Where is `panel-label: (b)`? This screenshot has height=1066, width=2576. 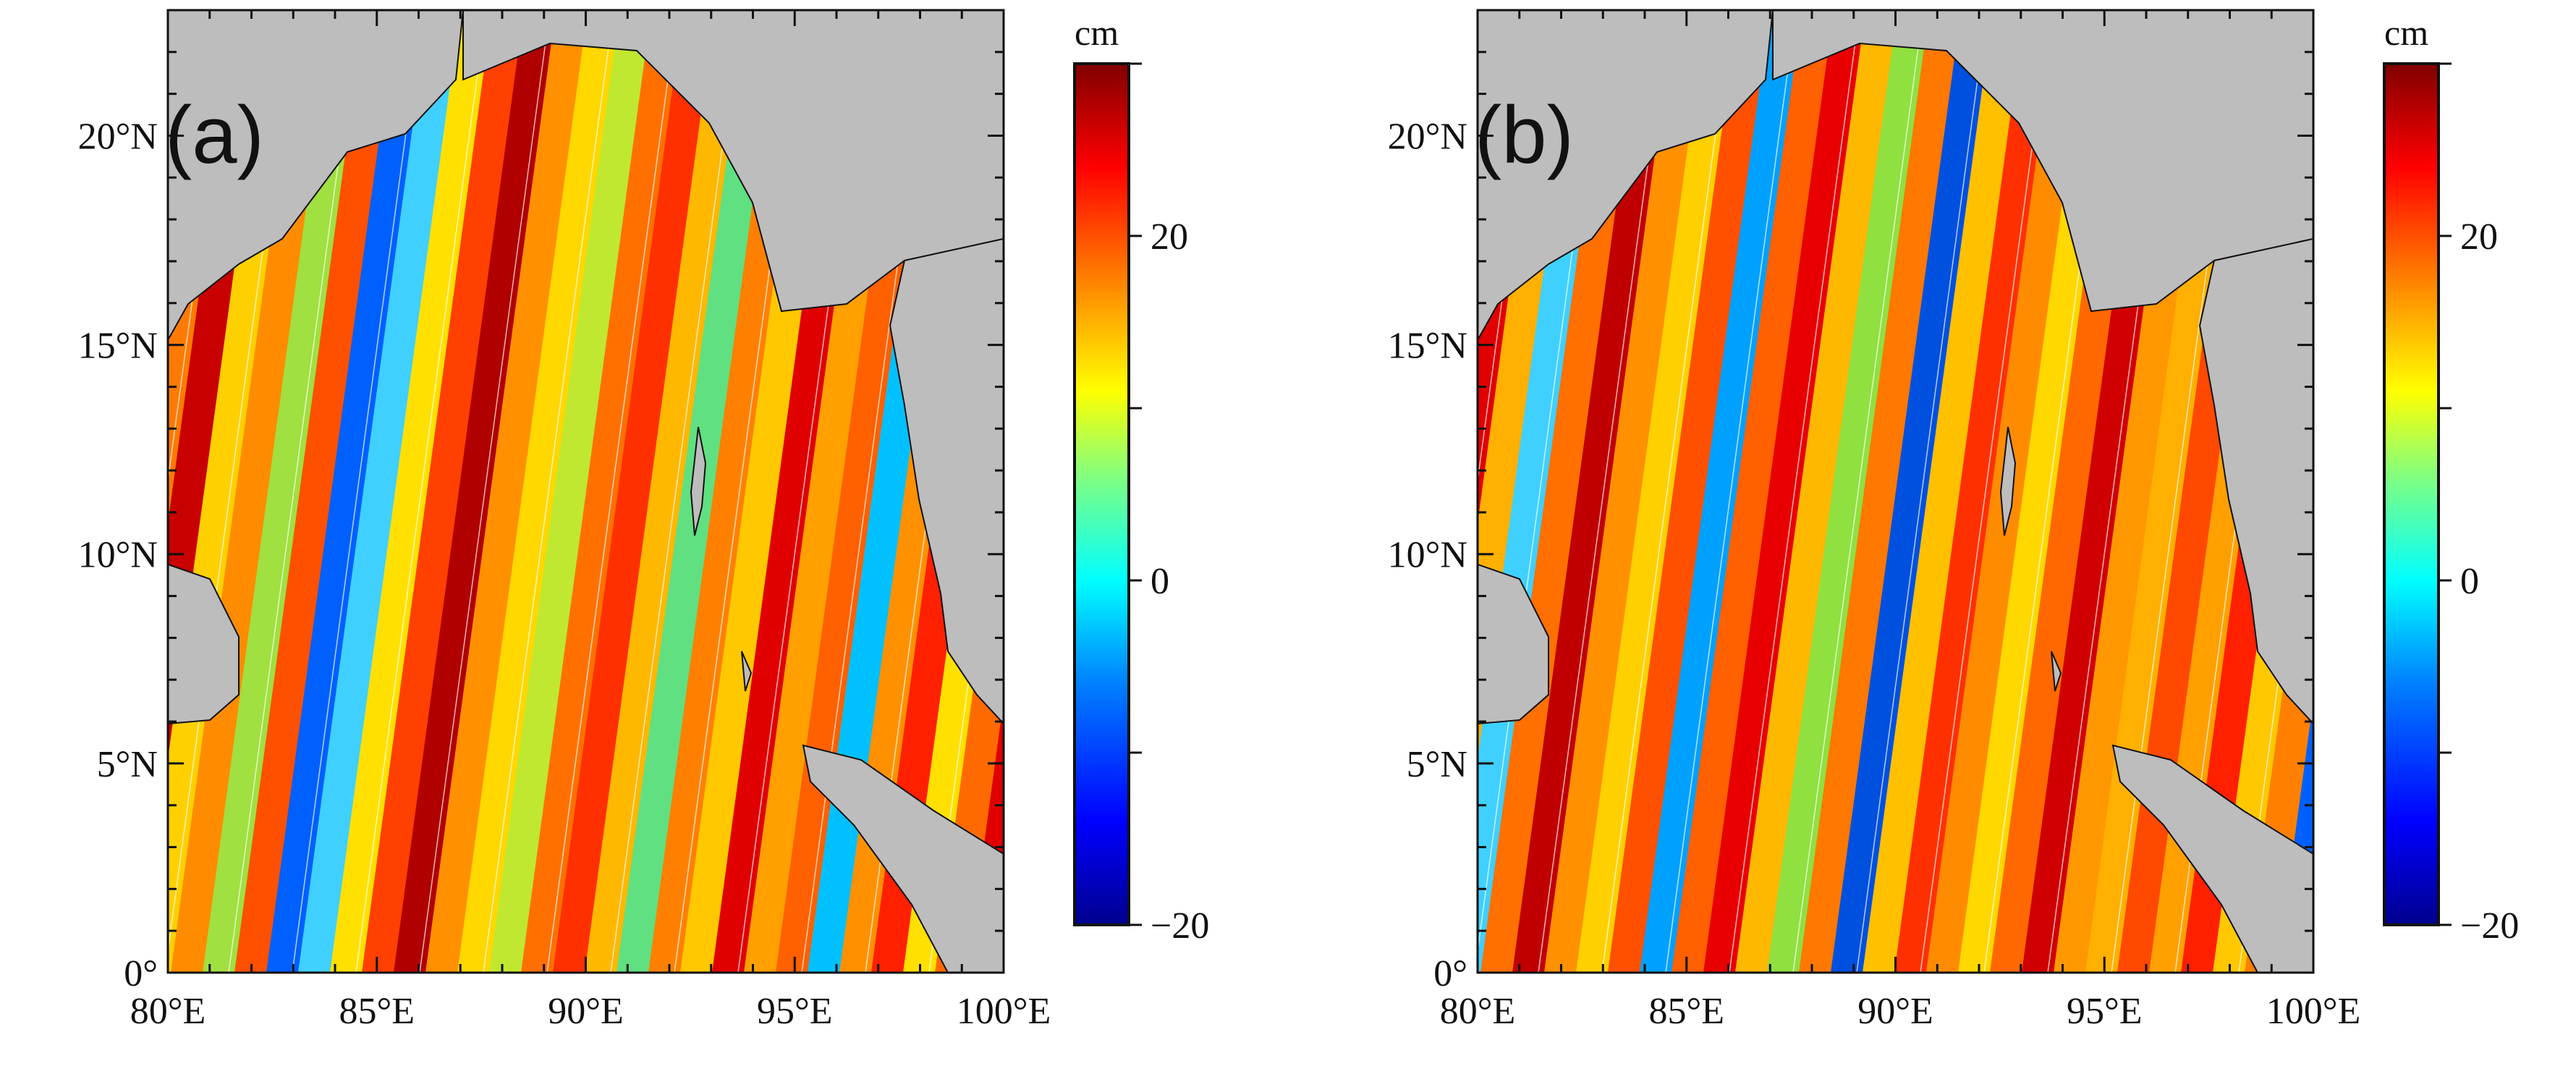
panel-label: (b) is located at coordinates (1524, 135).